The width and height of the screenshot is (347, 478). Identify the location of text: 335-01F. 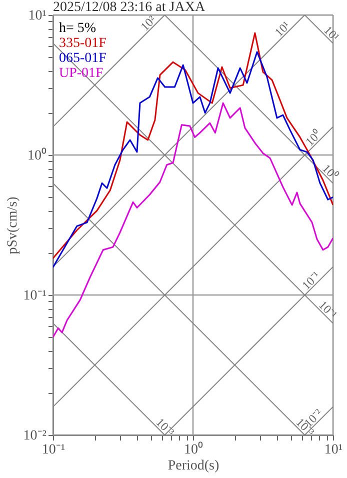
(83, 43).